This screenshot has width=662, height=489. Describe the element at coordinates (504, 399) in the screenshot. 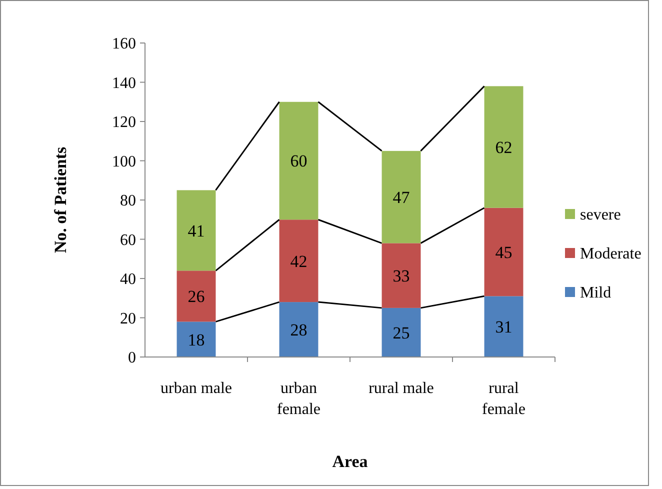

I see `x-tick-label: rural female` at that location.